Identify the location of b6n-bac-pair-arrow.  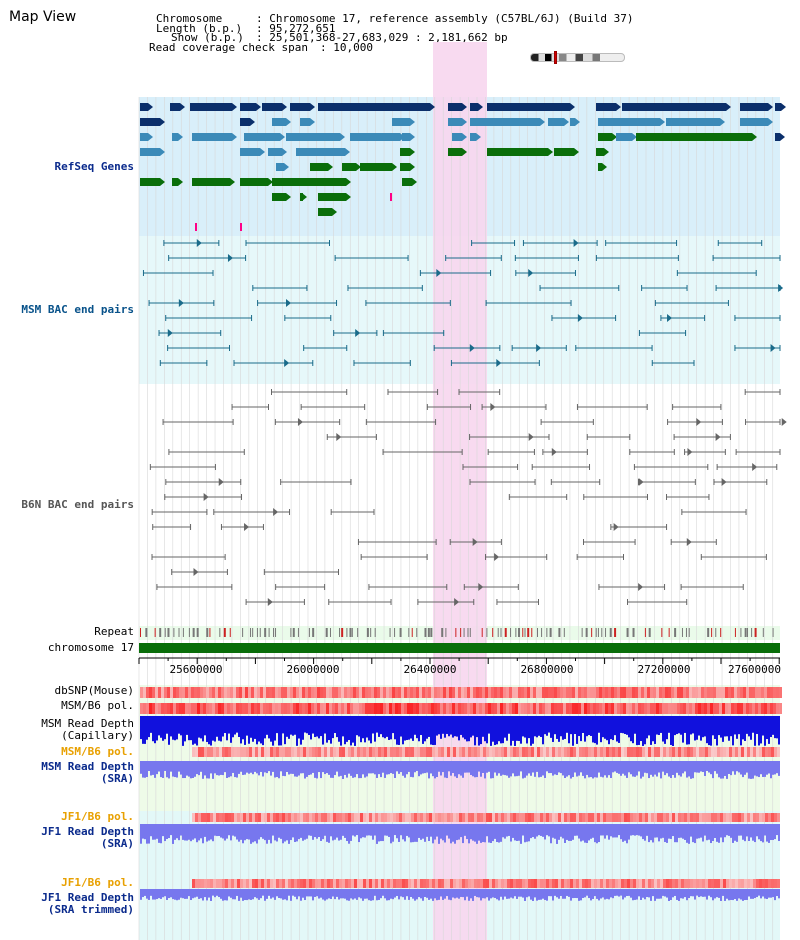
(699, 422).